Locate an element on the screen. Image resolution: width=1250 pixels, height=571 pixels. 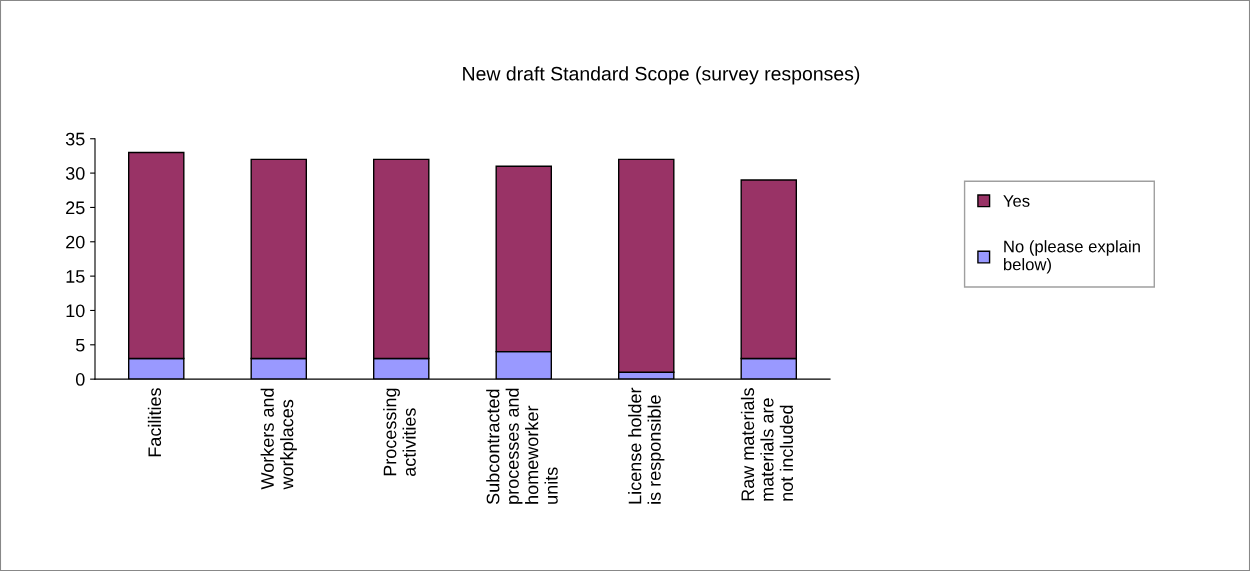
legend-label: Yes is located at coordinates (1016, 201).